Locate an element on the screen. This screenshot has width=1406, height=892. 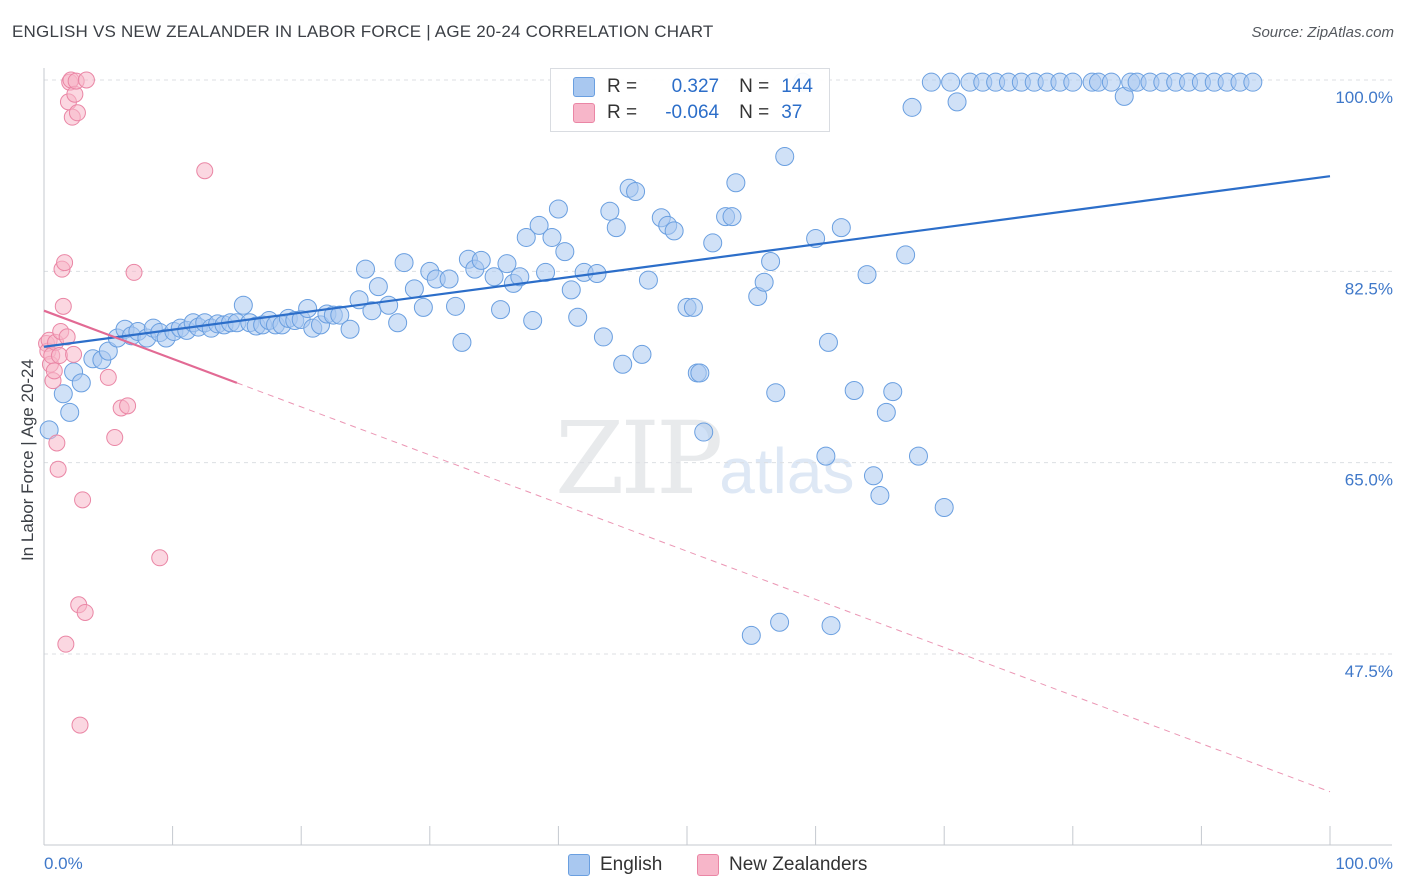
r-label: R = is located at coordinates (622, 112).